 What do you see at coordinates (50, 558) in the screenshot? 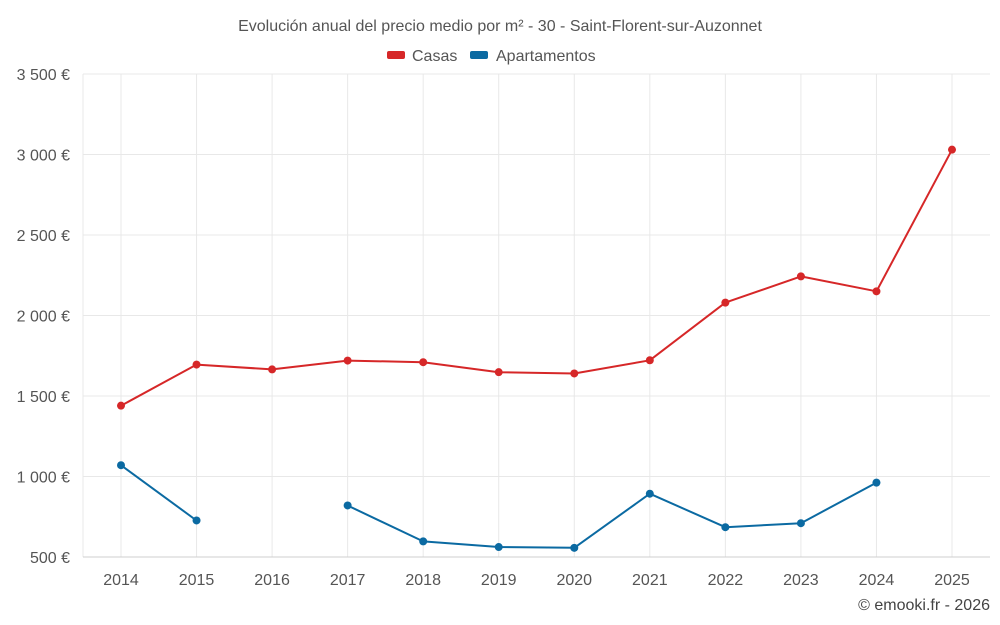
I see `y-tick-label: 500 €` at bounding box center [50, 558].